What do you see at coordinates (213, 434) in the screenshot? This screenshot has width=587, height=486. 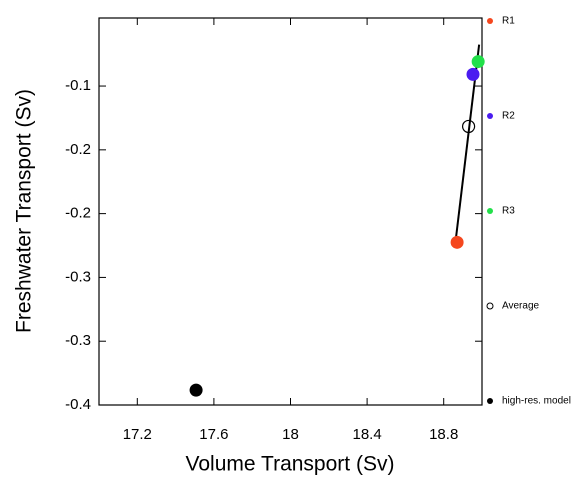 I see `x-tick-label: 17.6` at bounding box center [213, 434].